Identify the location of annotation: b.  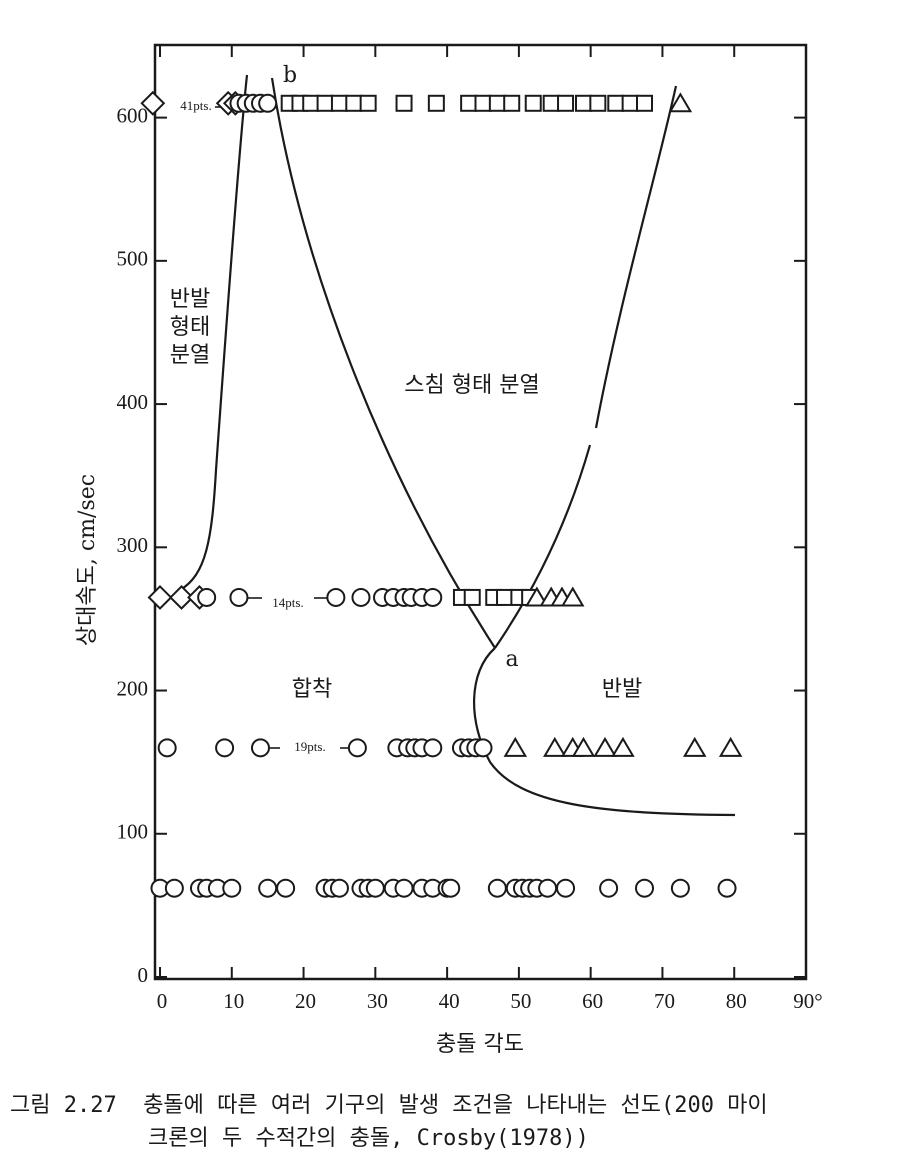
(290, 75).